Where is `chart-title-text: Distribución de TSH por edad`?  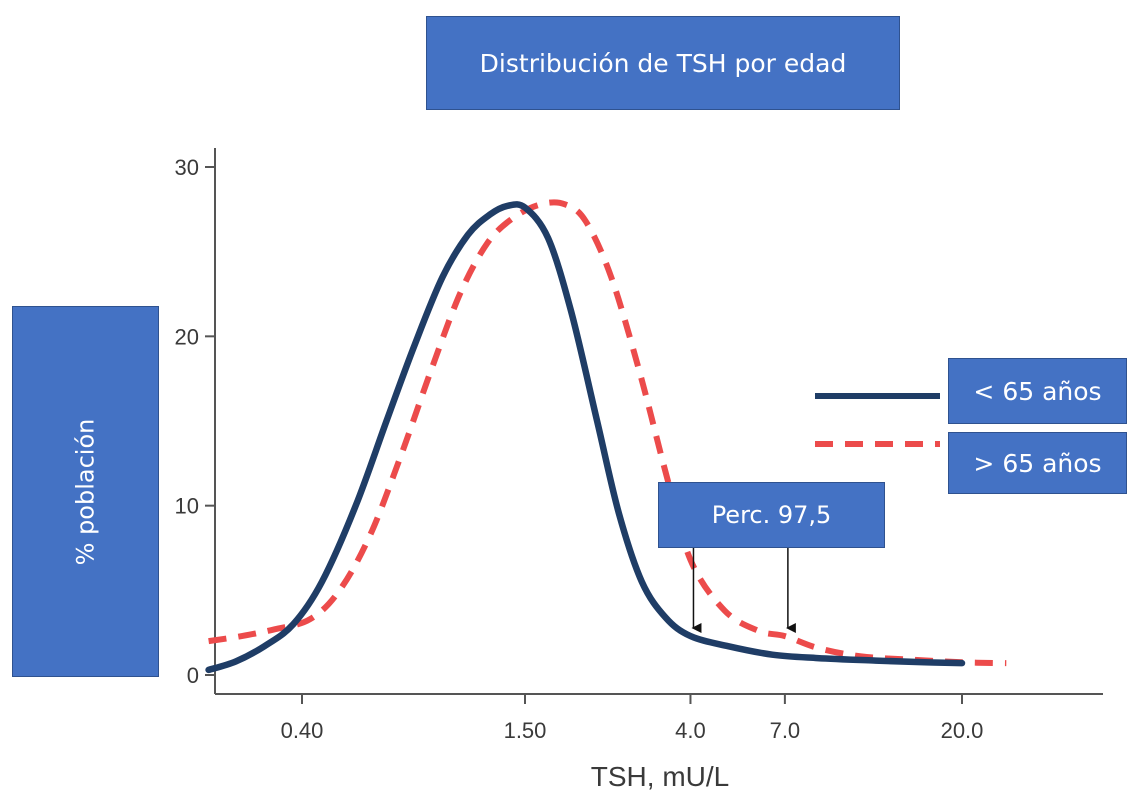
chart-title-text: Distribución de TSH por edad is located at coordinates (663, 63).